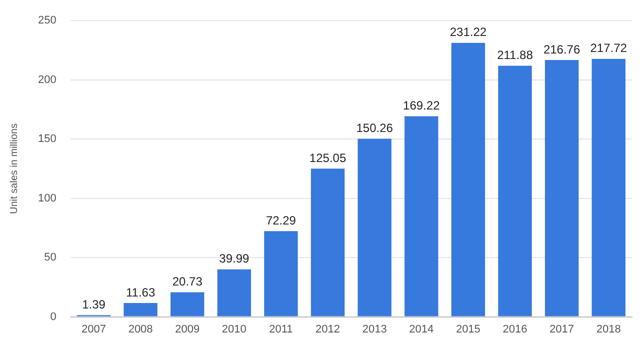 Image resolution: width=640 pixels, height=346 pixels. I want to click on x-tick-label: 2017, so click(562, 329).